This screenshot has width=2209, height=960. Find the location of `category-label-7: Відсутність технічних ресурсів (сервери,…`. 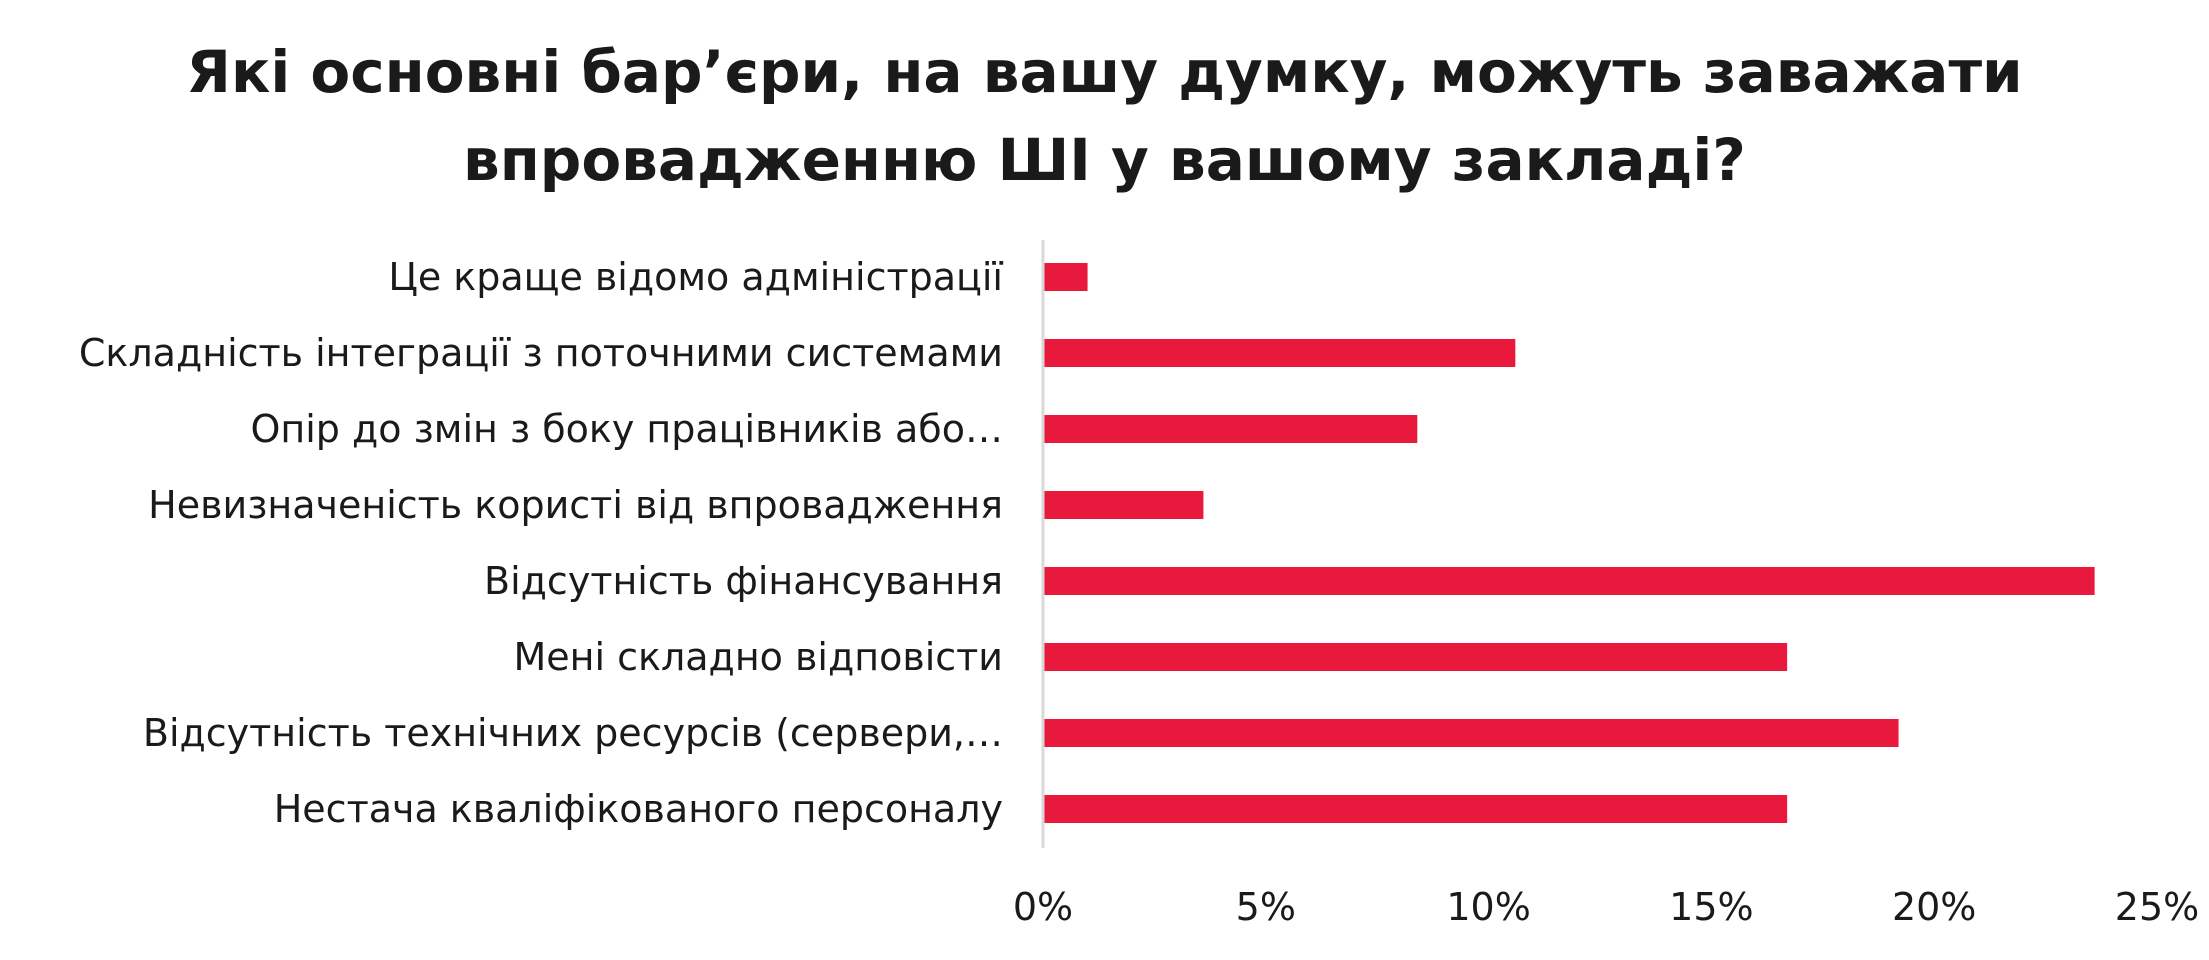

category-label-7: Відсутність технічних ресурсів (сервери,… is located at coordinates (573, 733).